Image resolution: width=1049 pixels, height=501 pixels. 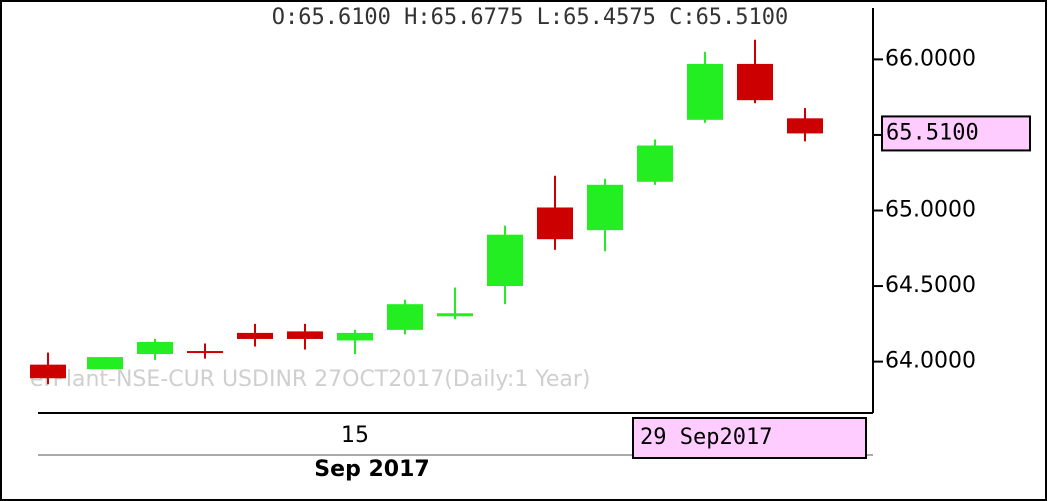 I want to click on y-tick-label: 66.0000, so click(x=930, y=58).